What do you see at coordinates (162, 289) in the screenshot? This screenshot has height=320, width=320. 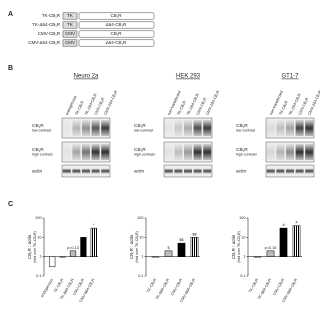 I see `x-tick-label: TK-Δ64-CB₁R` at bounding box center [162, 289].